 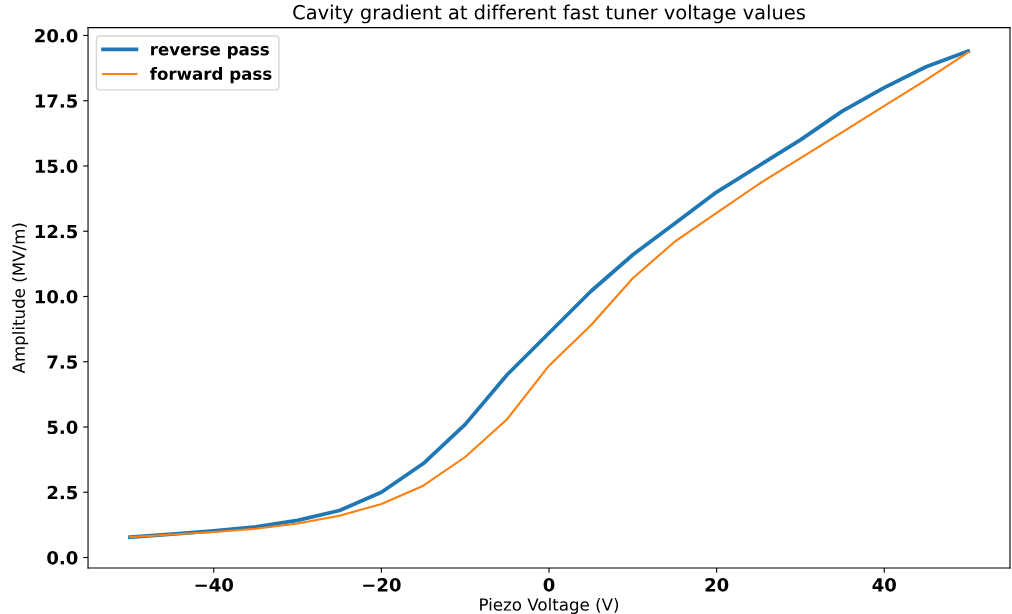 What do you see at coordinates (20, 298) in the screenshot?
I see `y-axis-title: Amplitude (MV/m)` at bounding box center [20, 298].